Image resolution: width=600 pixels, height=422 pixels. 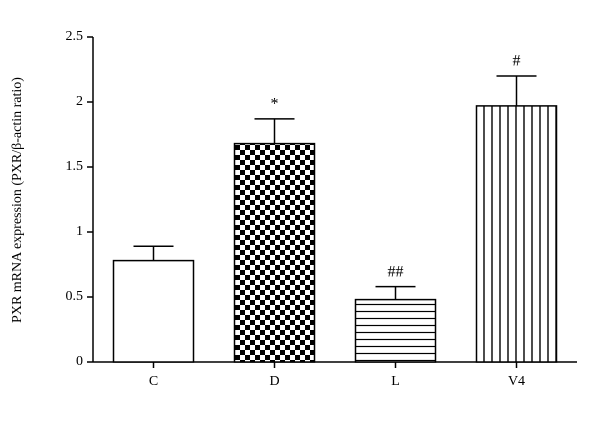 What do you see at coordinates (275, 104) in the screenshot?
I see `annotation: *` at bounding box center [275, 104].